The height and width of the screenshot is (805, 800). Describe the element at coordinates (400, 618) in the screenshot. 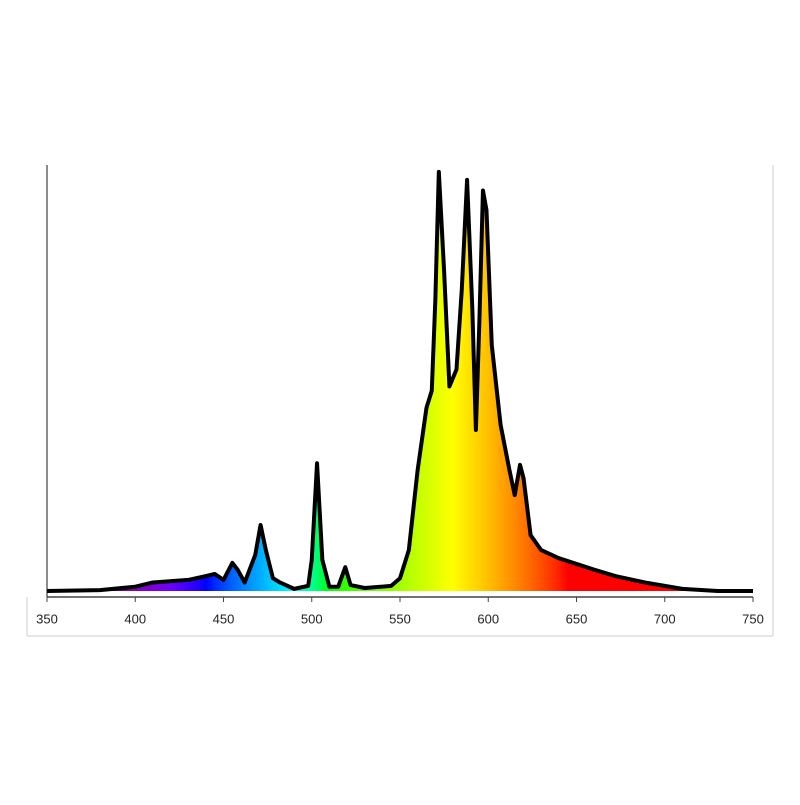

I see `x-tick-label: 550` at that location.